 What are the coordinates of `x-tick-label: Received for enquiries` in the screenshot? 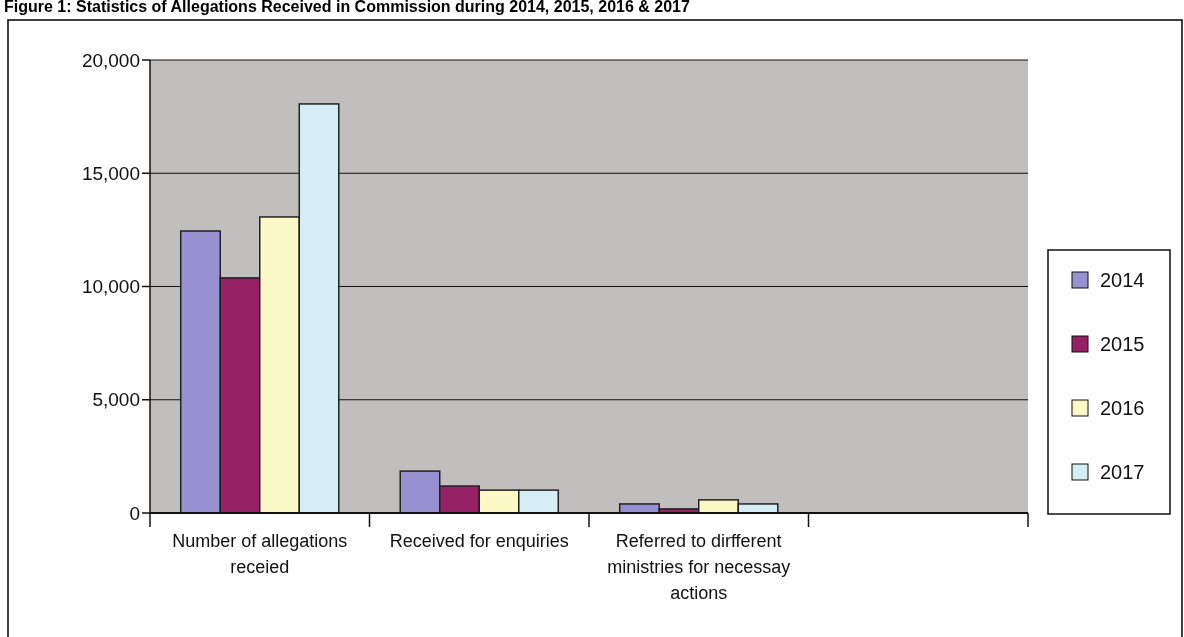 It's located at (479, 541).